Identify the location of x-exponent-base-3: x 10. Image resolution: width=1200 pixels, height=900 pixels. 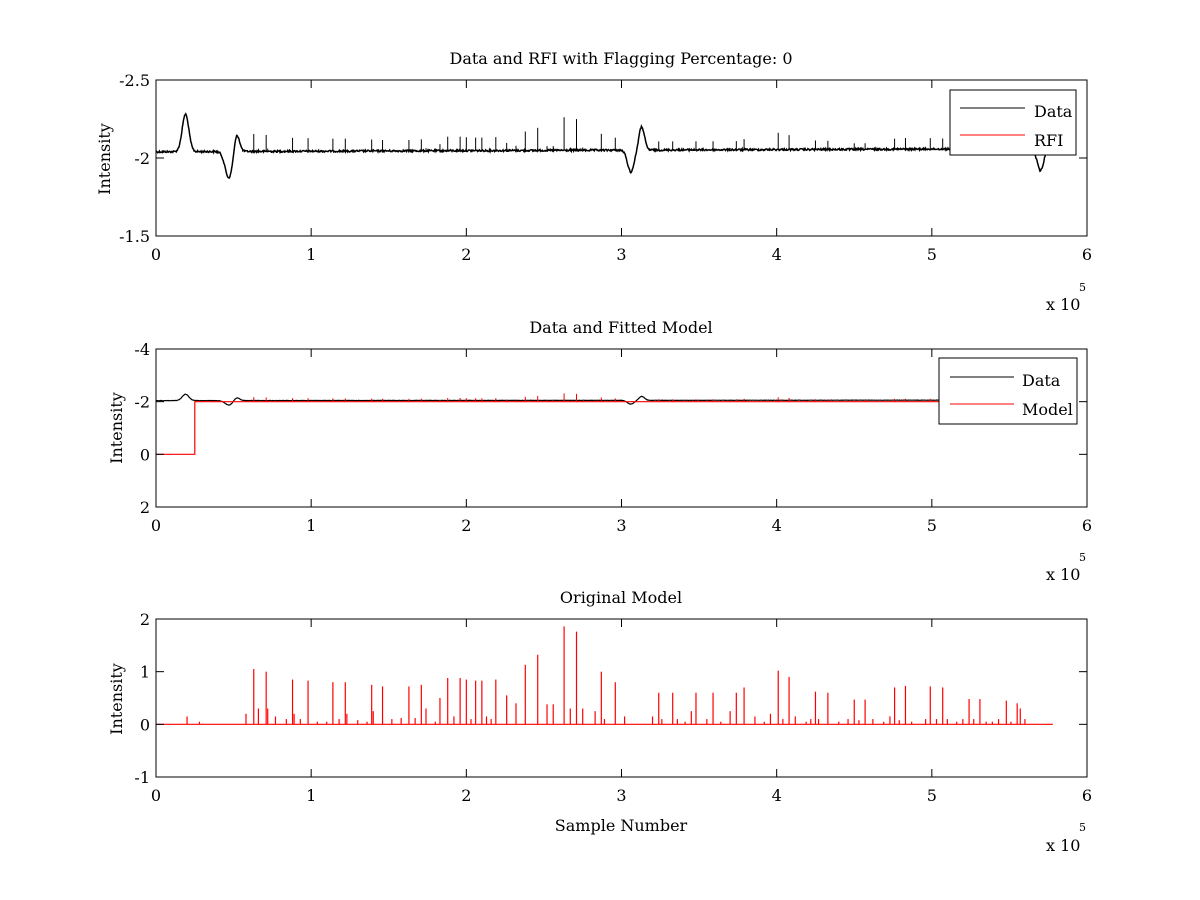
(1063, 845).